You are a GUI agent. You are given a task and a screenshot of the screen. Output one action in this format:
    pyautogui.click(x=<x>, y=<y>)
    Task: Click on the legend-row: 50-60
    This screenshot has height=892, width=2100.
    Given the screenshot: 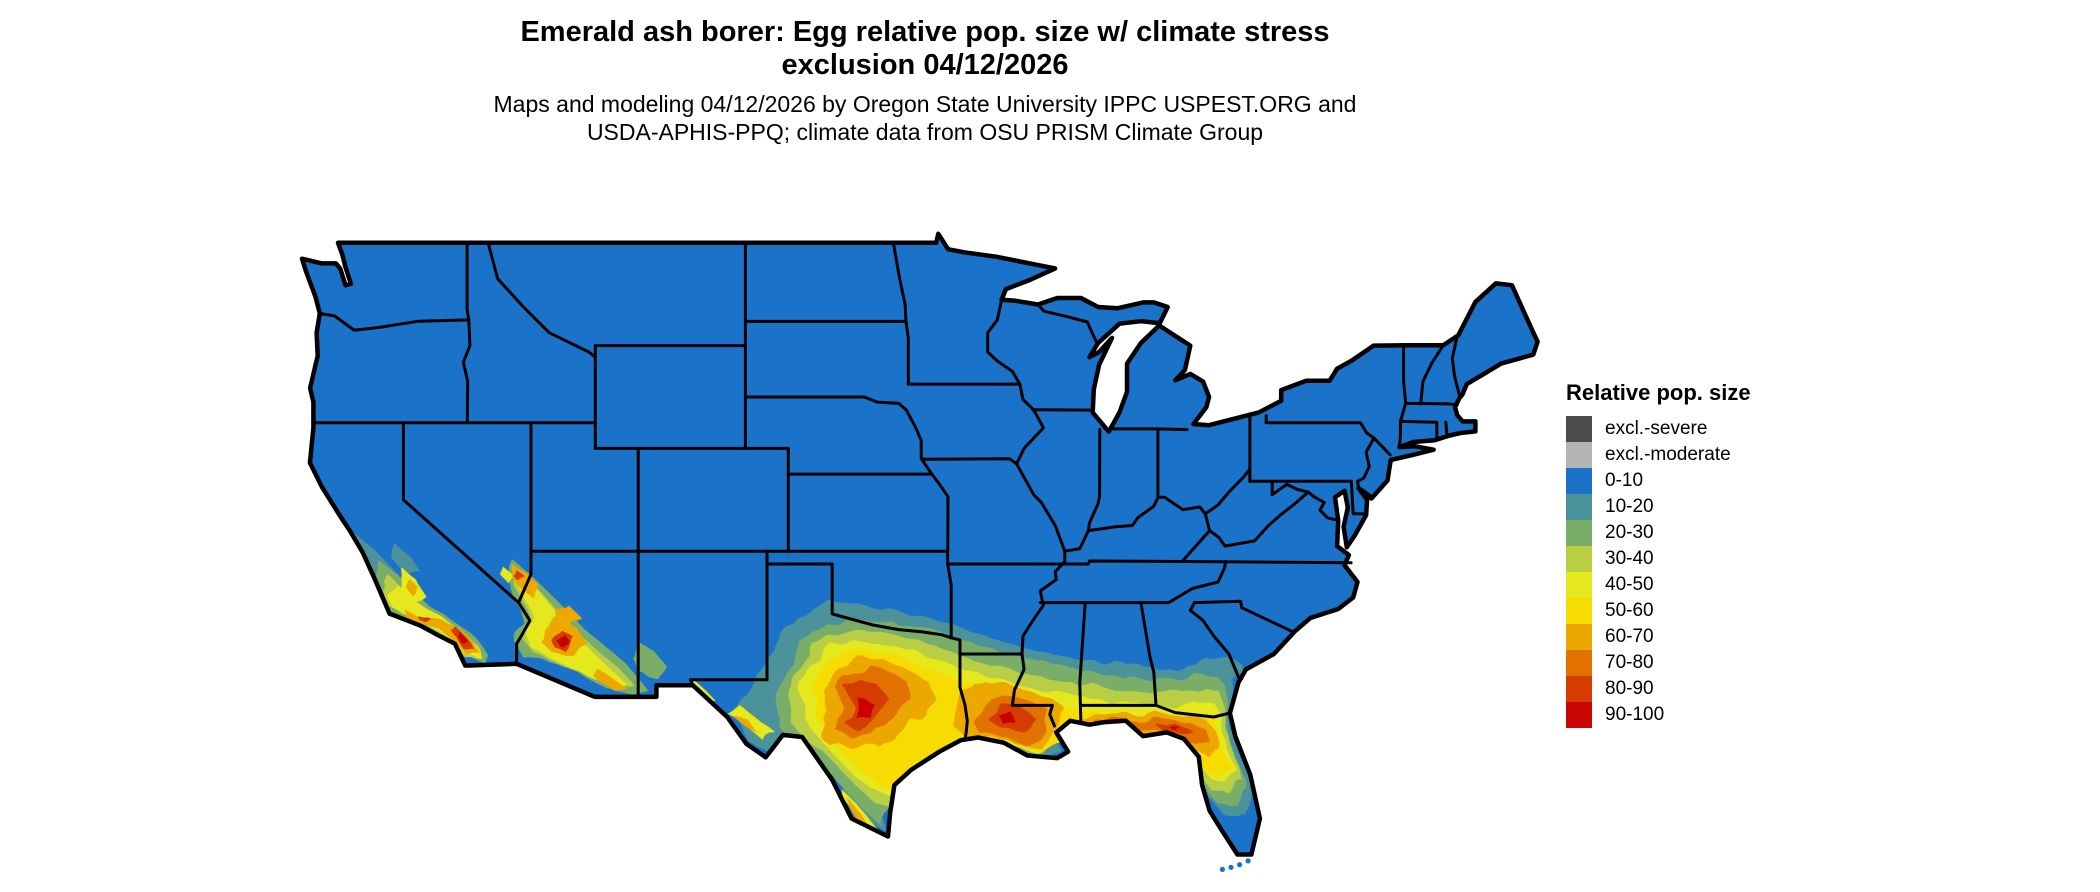 What is the action you would take?
    pyautogui.click(x=1658, y=611)
    